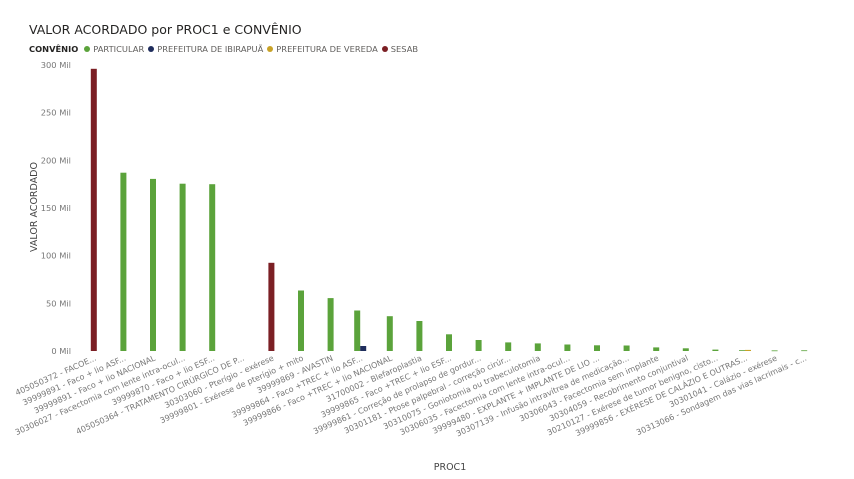 Image resolution: width=854 pixels, height=479 pixels. What do you see at coordinates (165, 29) in the screenshot?
I see `chart-title: VALOR ACORDADO por PROC1 e CONVÊNIO` at bounding box center [165, 29].